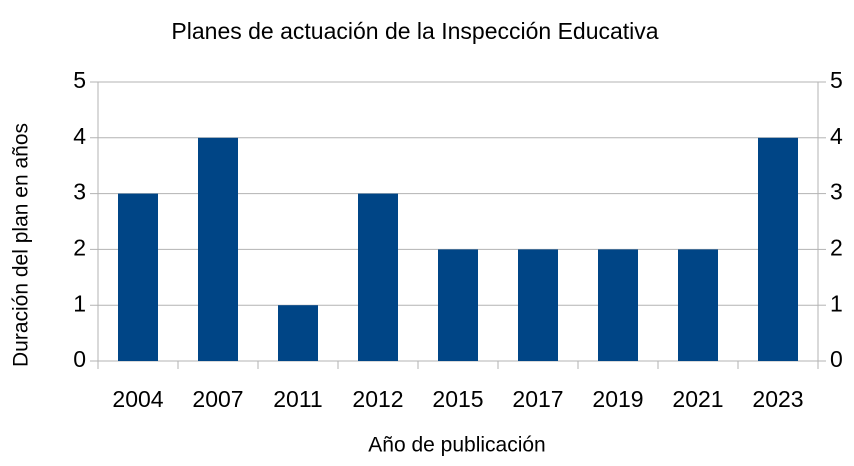  What do you see at coordinates (836, 136) in the screenshot?
I see `y2-tick-label: 4` at bounding box center [836, 136].